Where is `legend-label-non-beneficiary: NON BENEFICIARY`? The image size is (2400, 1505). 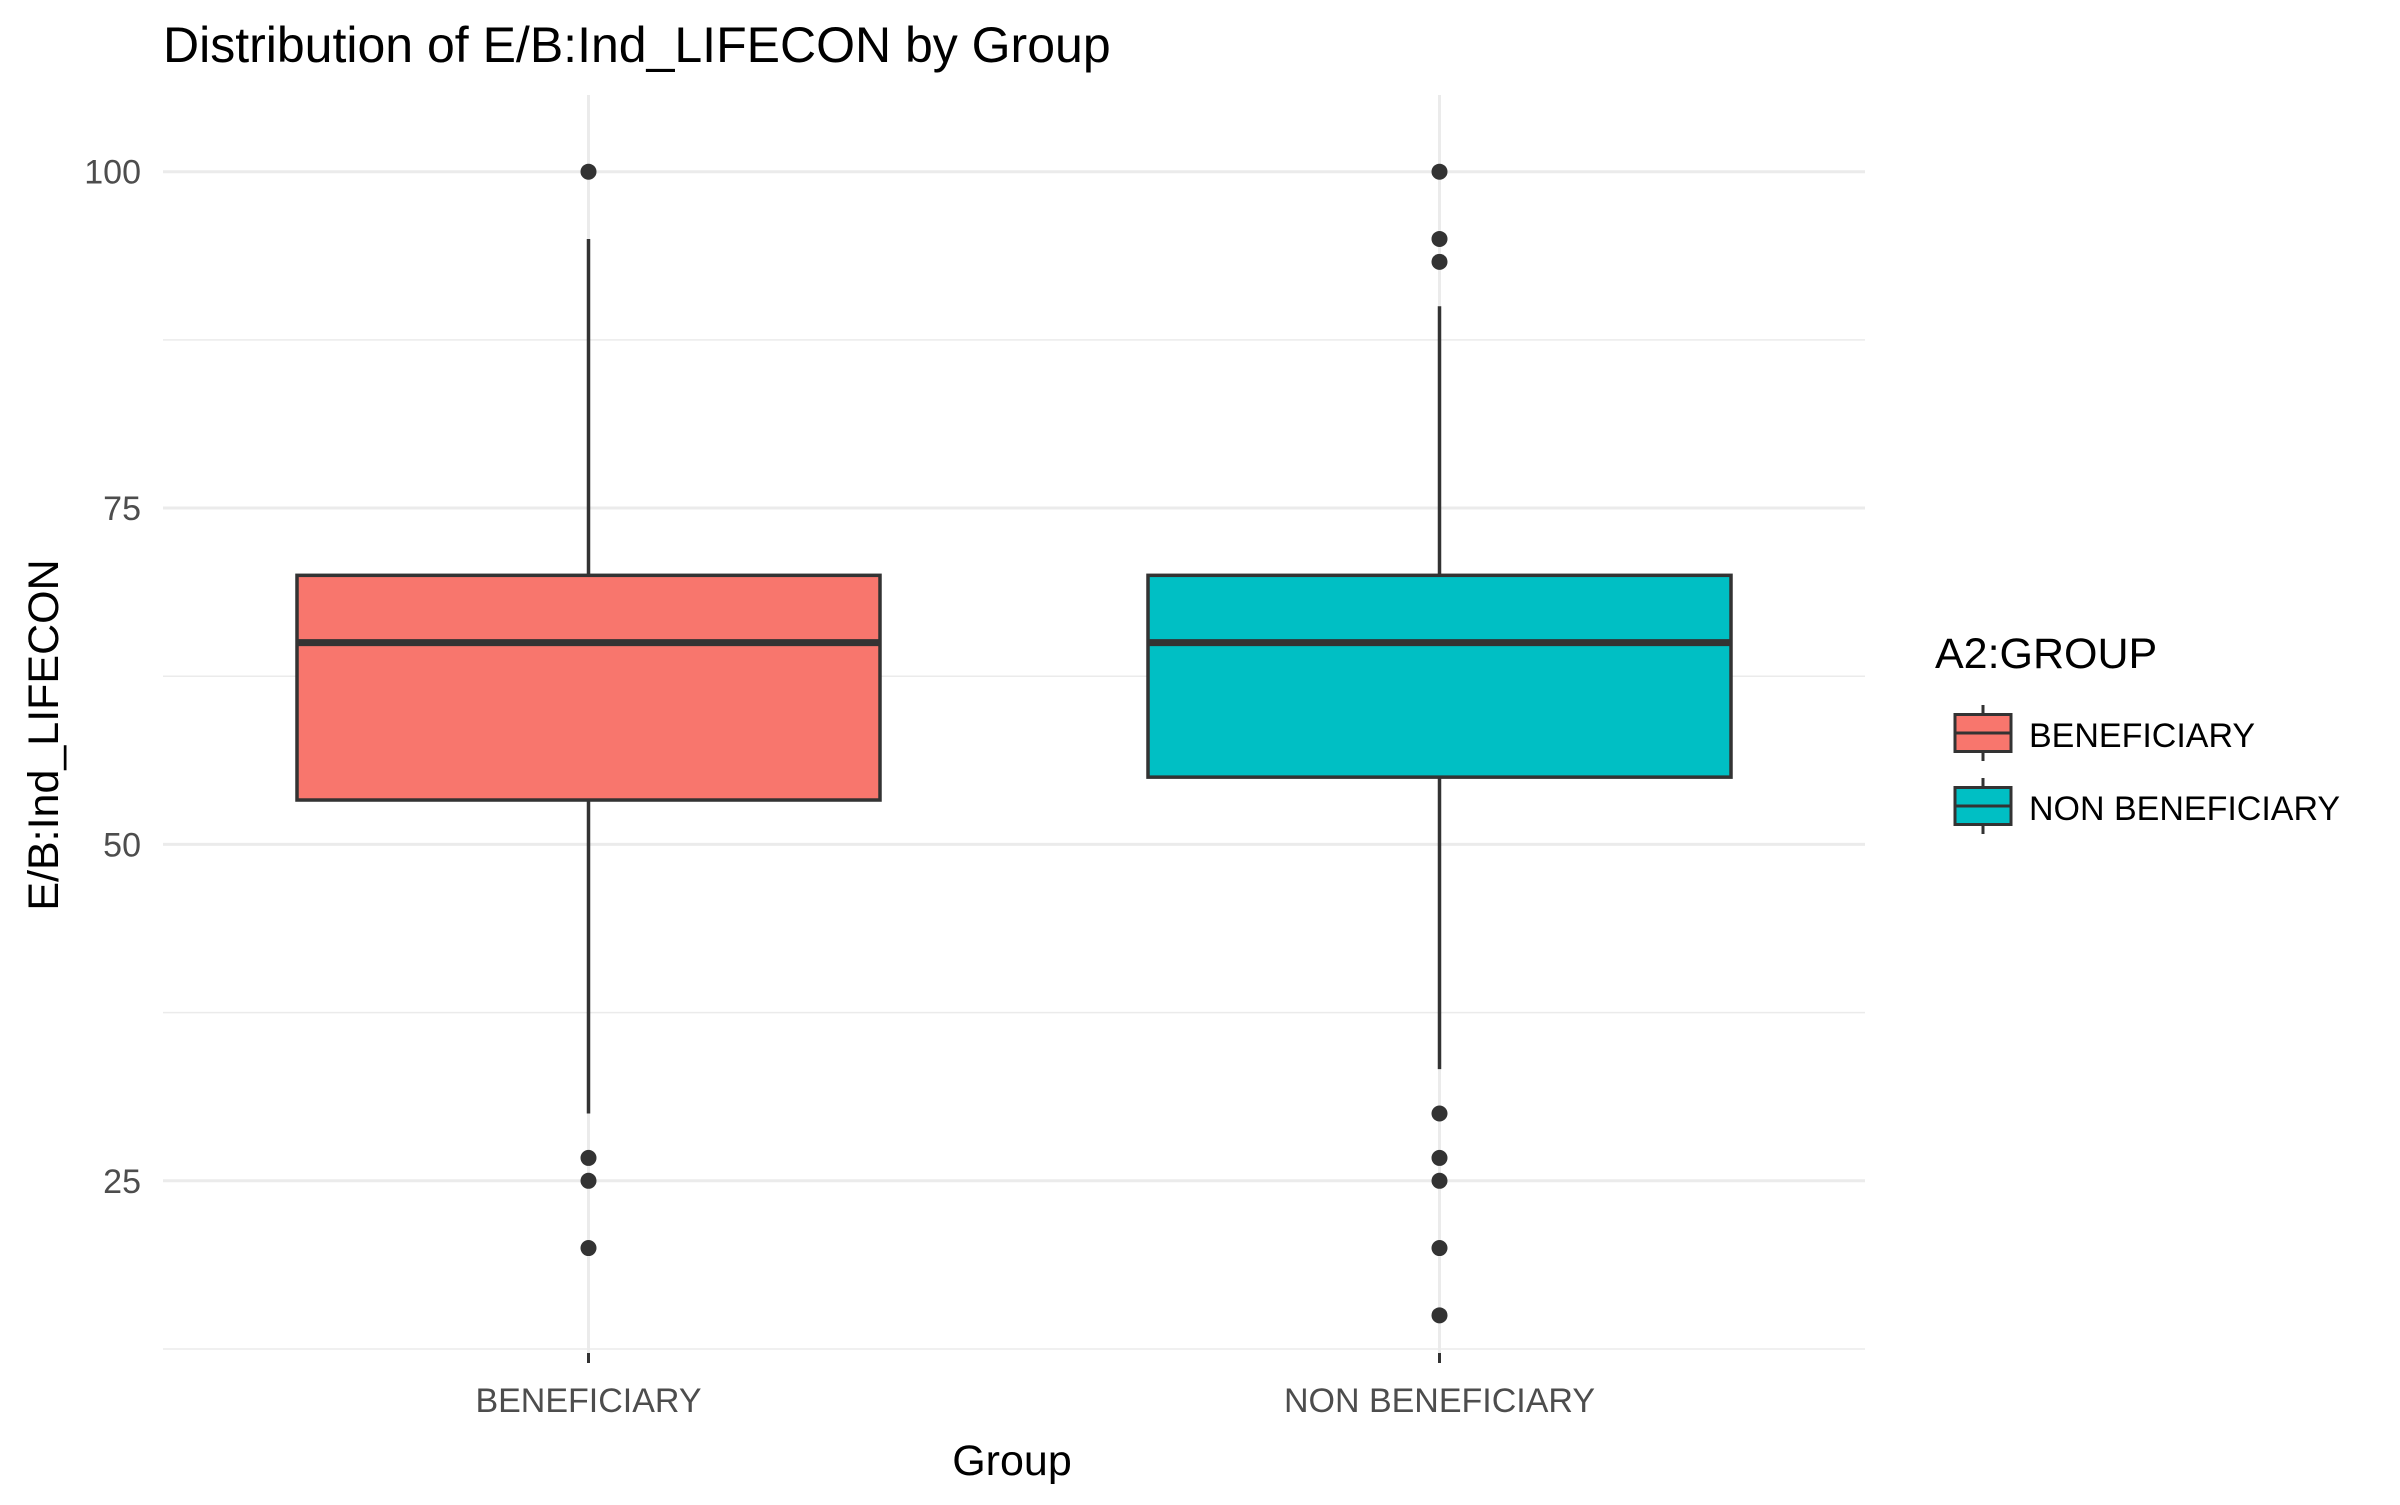
legend-label-non-beneficiary: NON BENEFICIARY is located at coordinates (2184, 809).